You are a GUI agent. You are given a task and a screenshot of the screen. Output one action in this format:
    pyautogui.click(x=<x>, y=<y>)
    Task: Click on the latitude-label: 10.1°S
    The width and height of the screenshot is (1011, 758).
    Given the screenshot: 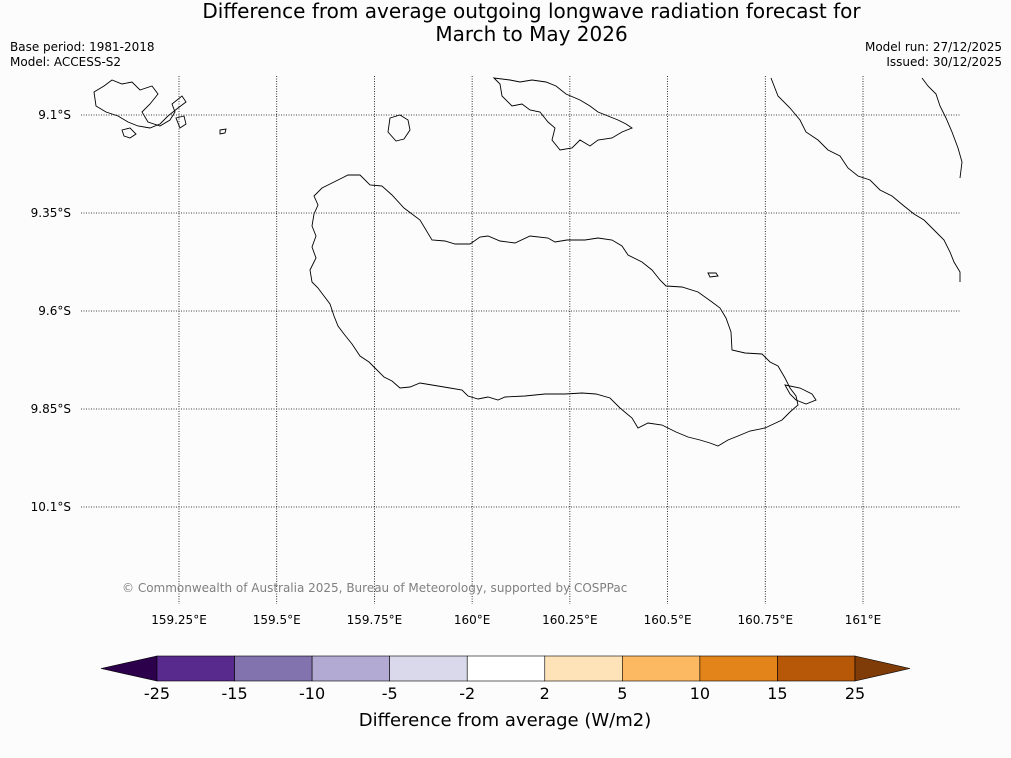 What is the action you would take?
    pyautogui.click(x=51, y=507)
    